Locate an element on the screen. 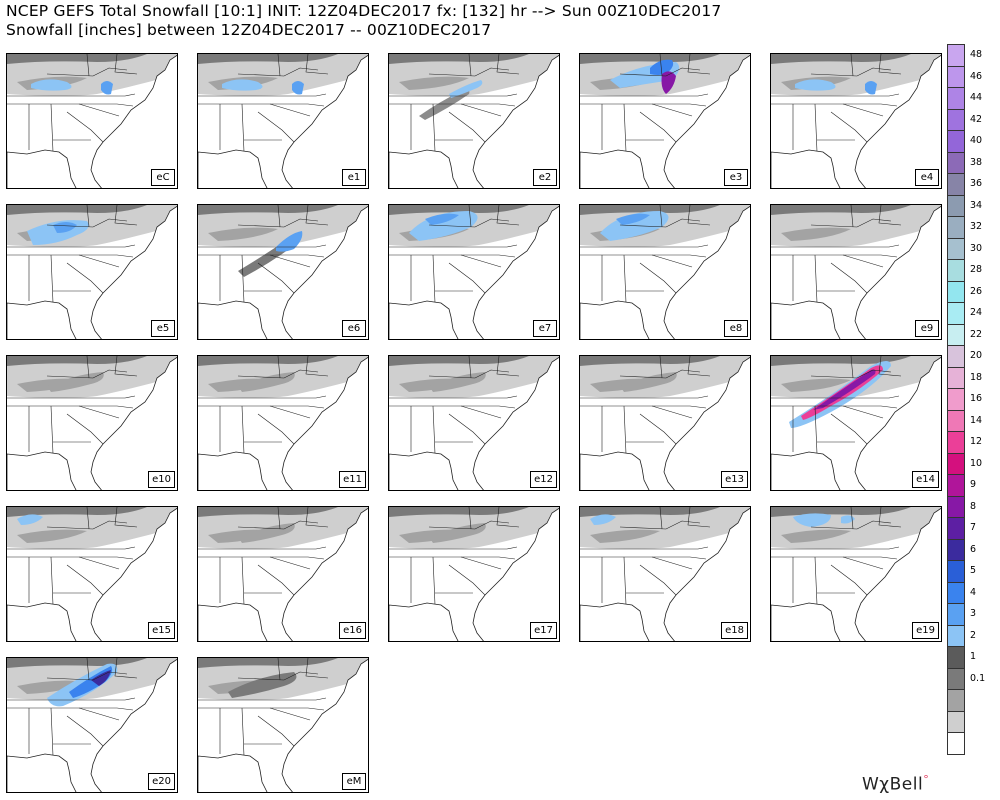 Image resolution: width=1000 pixels, height=800 pixels. panel-map-e19 is located at coordinates (856, 574).